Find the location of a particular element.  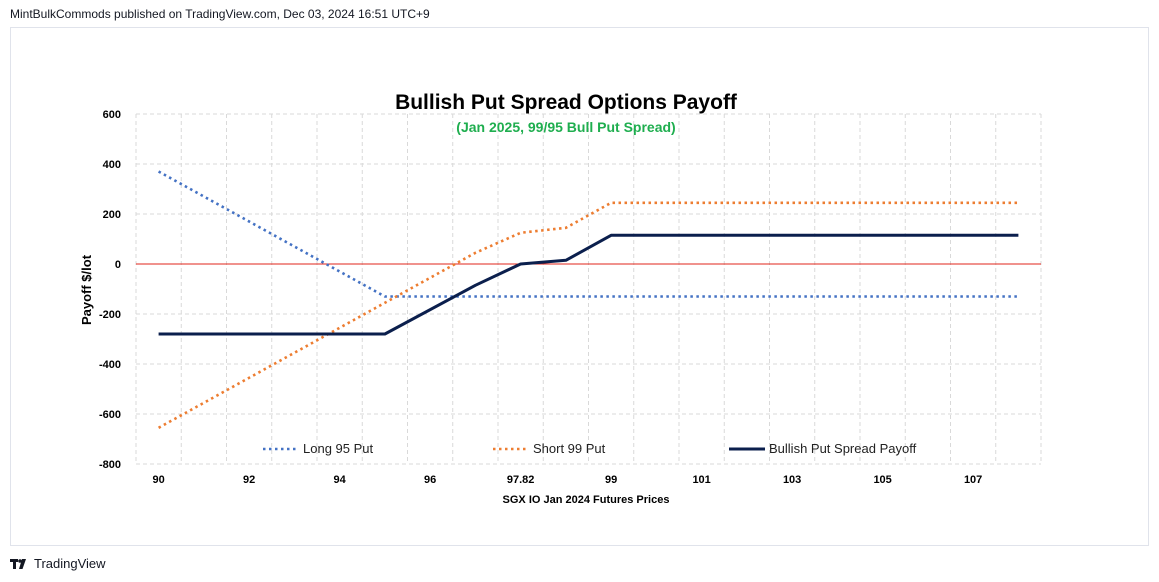

y-tick-label: -800 is located at coordinates (110, 465).